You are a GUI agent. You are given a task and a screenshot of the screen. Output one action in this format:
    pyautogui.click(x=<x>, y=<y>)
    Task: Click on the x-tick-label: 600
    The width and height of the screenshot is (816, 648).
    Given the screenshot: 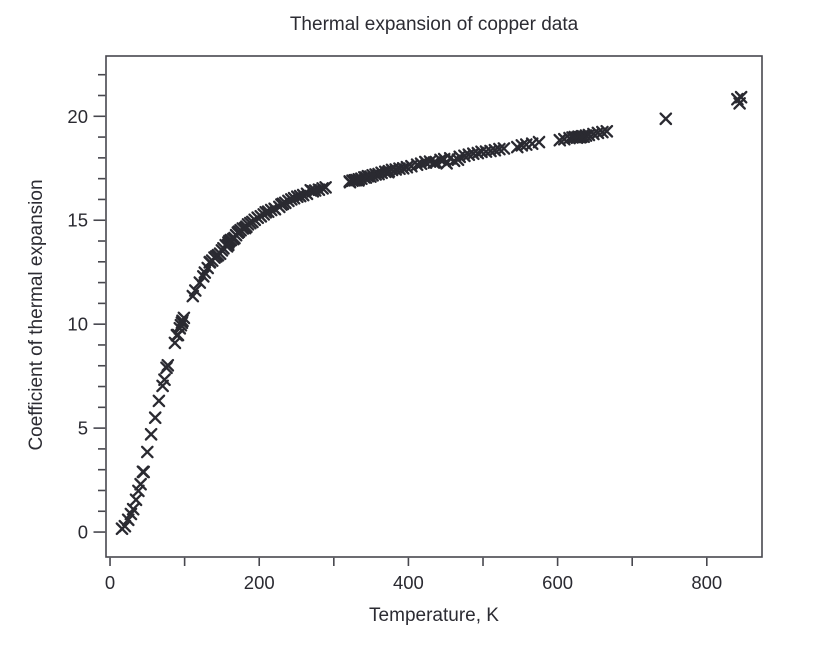 What is the action you would take?
    pyautogui.click(x=557, y=582)
    